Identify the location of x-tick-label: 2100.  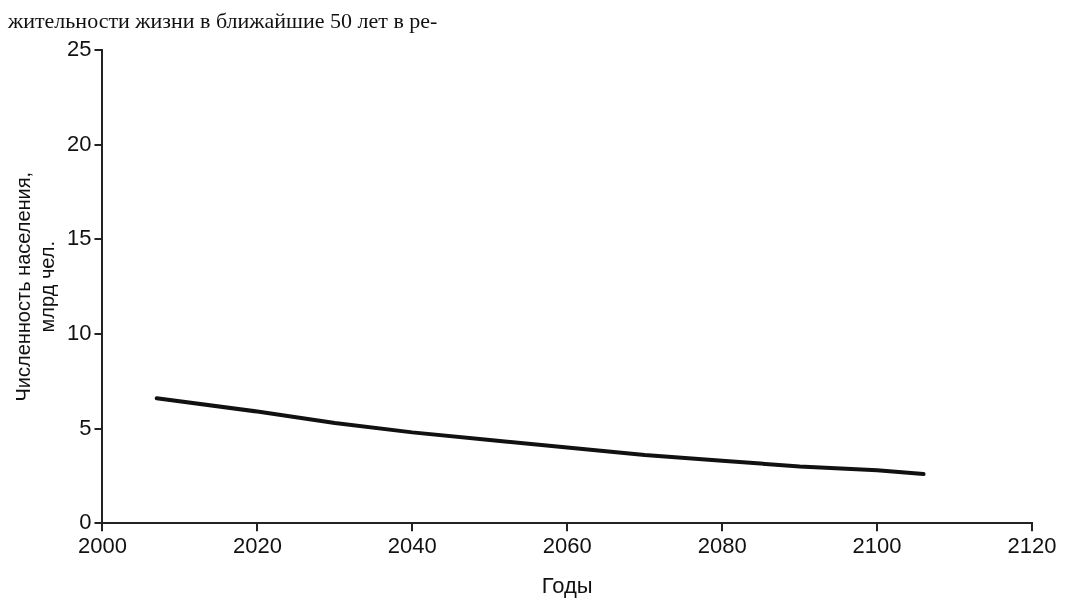
(877, 546).